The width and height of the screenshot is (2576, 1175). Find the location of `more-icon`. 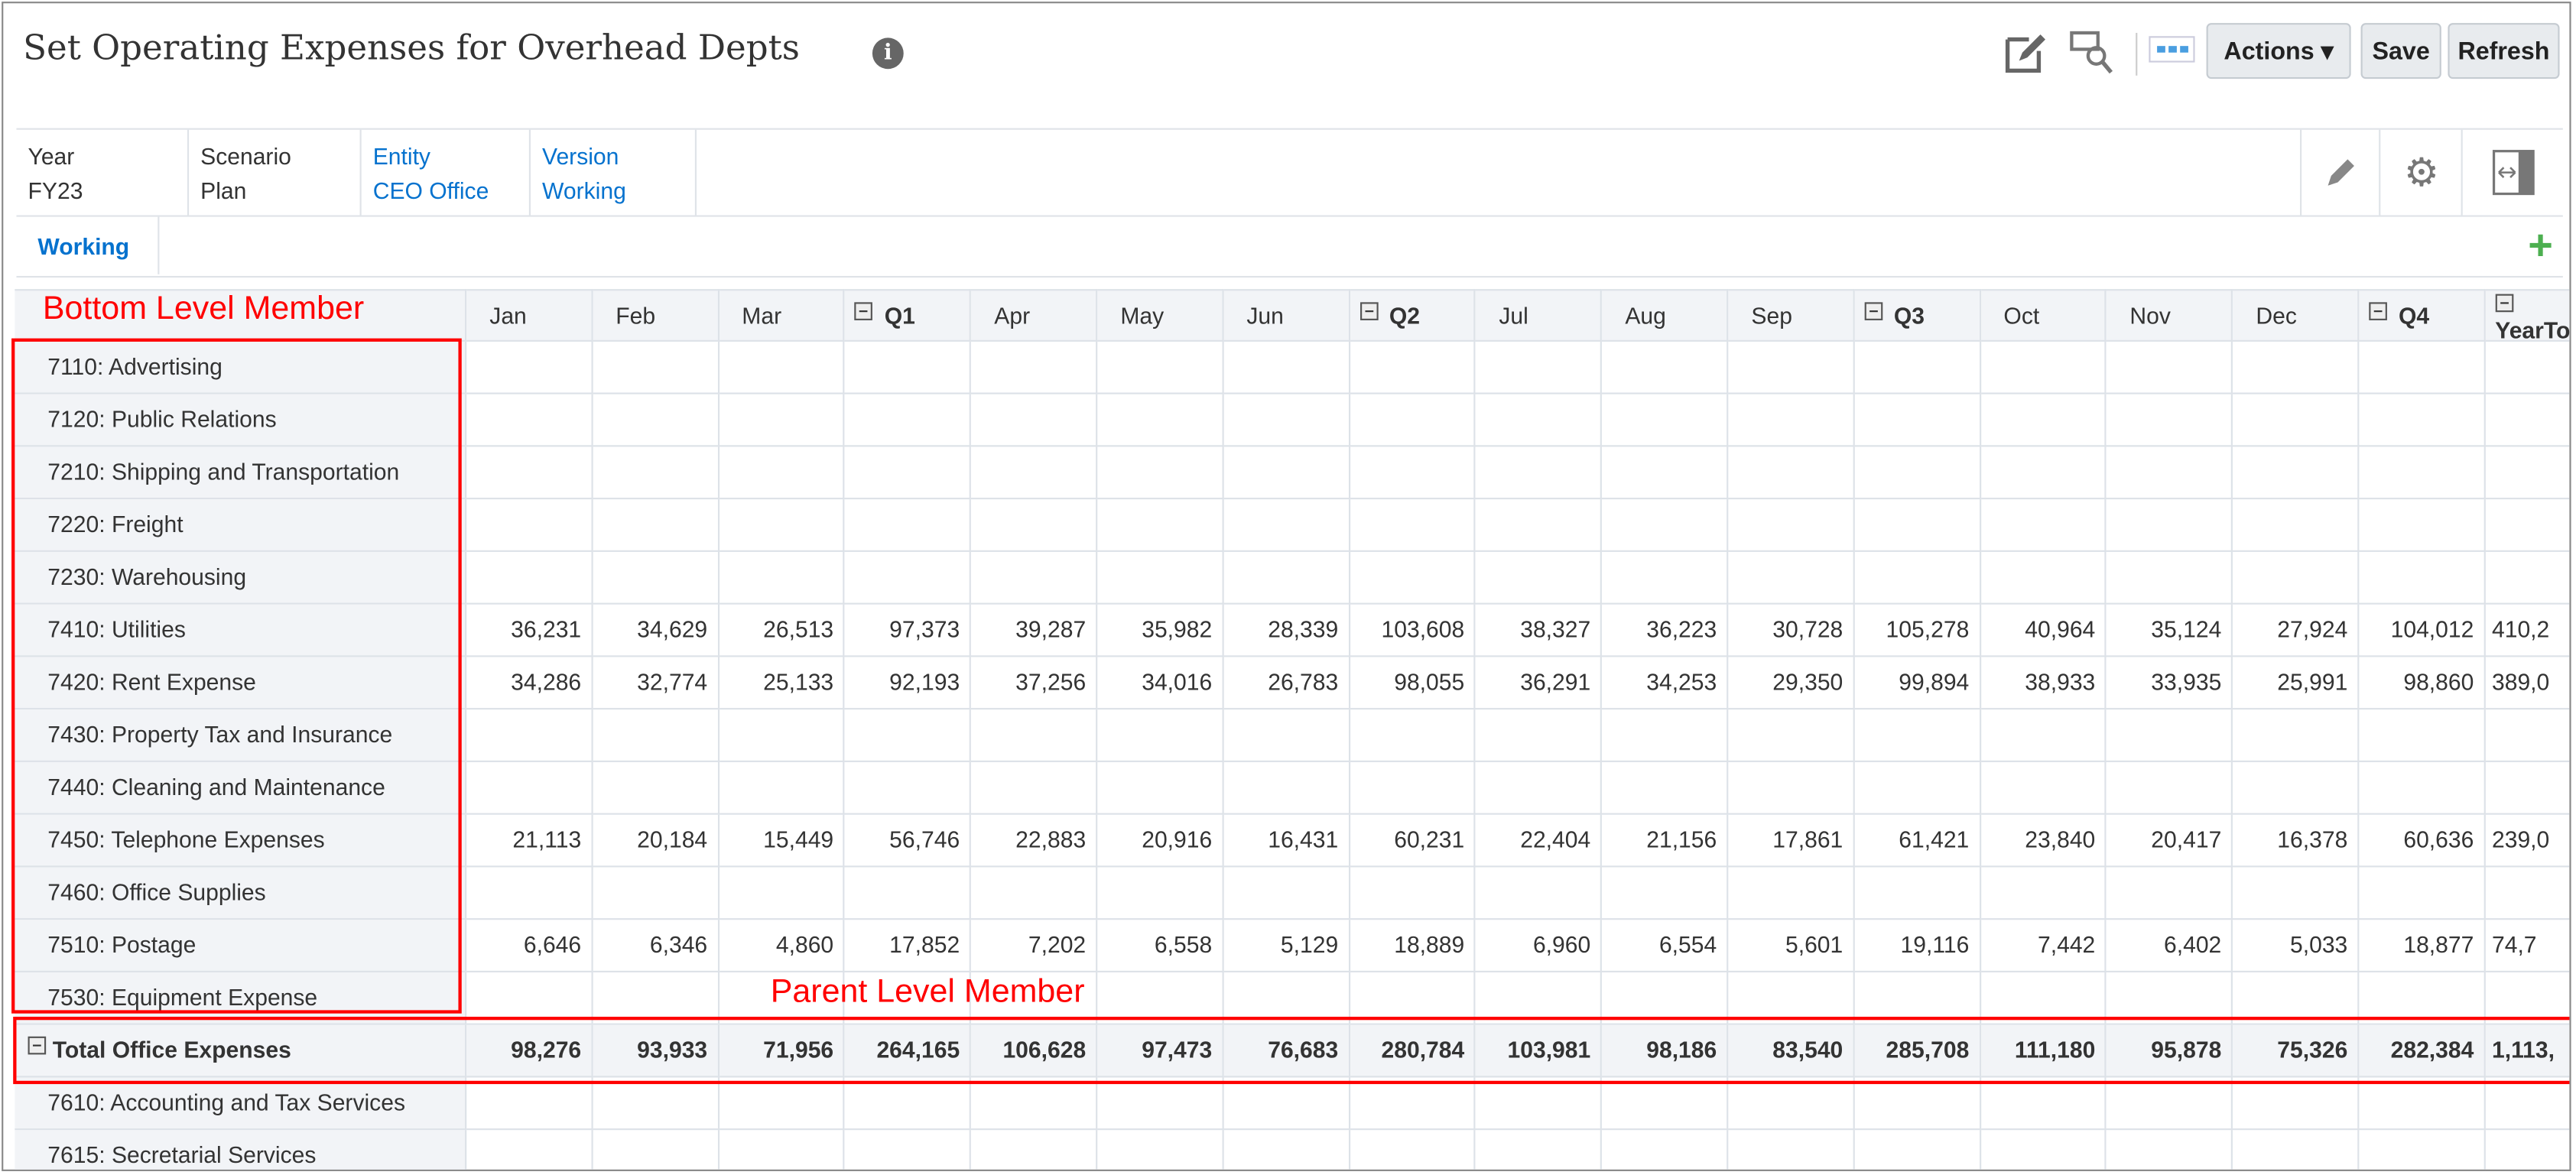

more-icon is located at coordinates (2172, 50).